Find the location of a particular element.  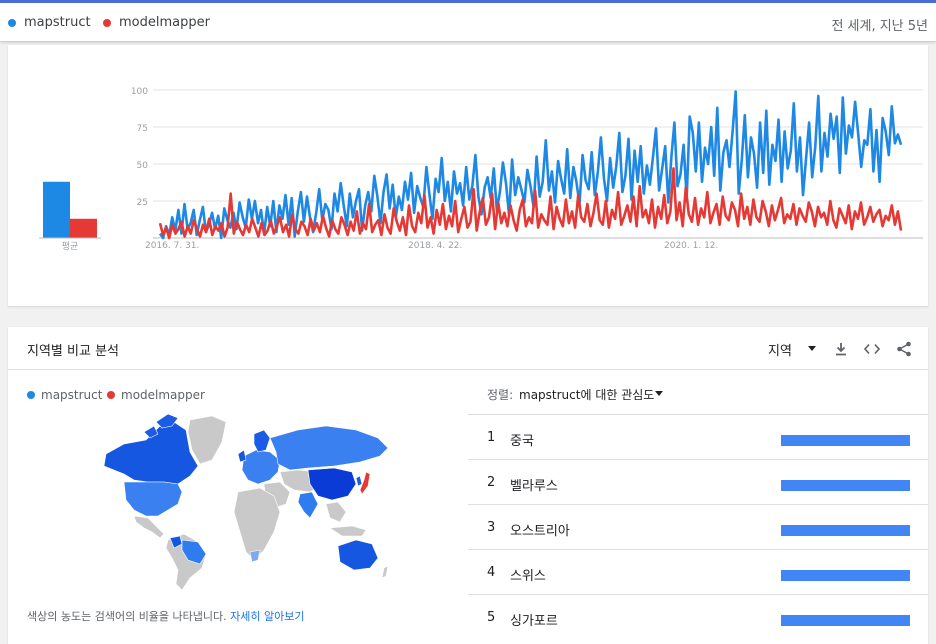

x-tick-label: 2016. 7. 31. is located at coordinates (172, 246).